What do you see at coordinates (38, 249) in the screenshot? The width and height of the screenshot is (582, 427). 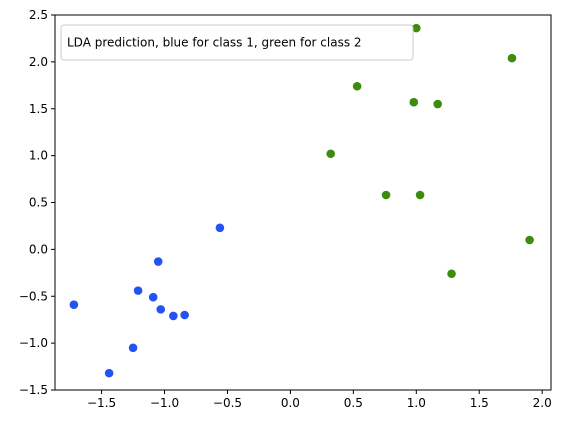 I see `y-tick-label: 0.0` at bounding box center [38, 249].